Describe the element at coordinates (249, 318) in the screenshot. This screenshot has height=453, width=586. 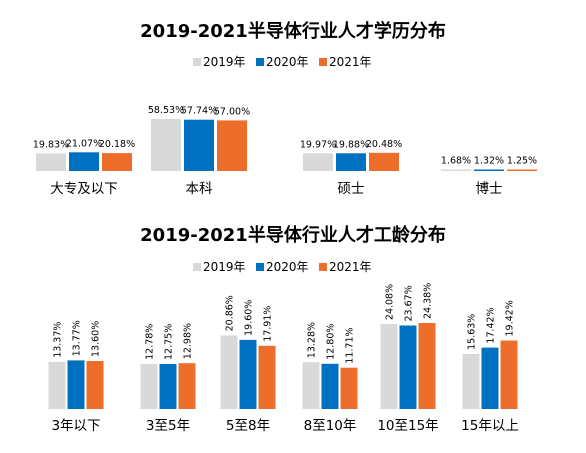
I see `data-label: 19.60%` at that location.